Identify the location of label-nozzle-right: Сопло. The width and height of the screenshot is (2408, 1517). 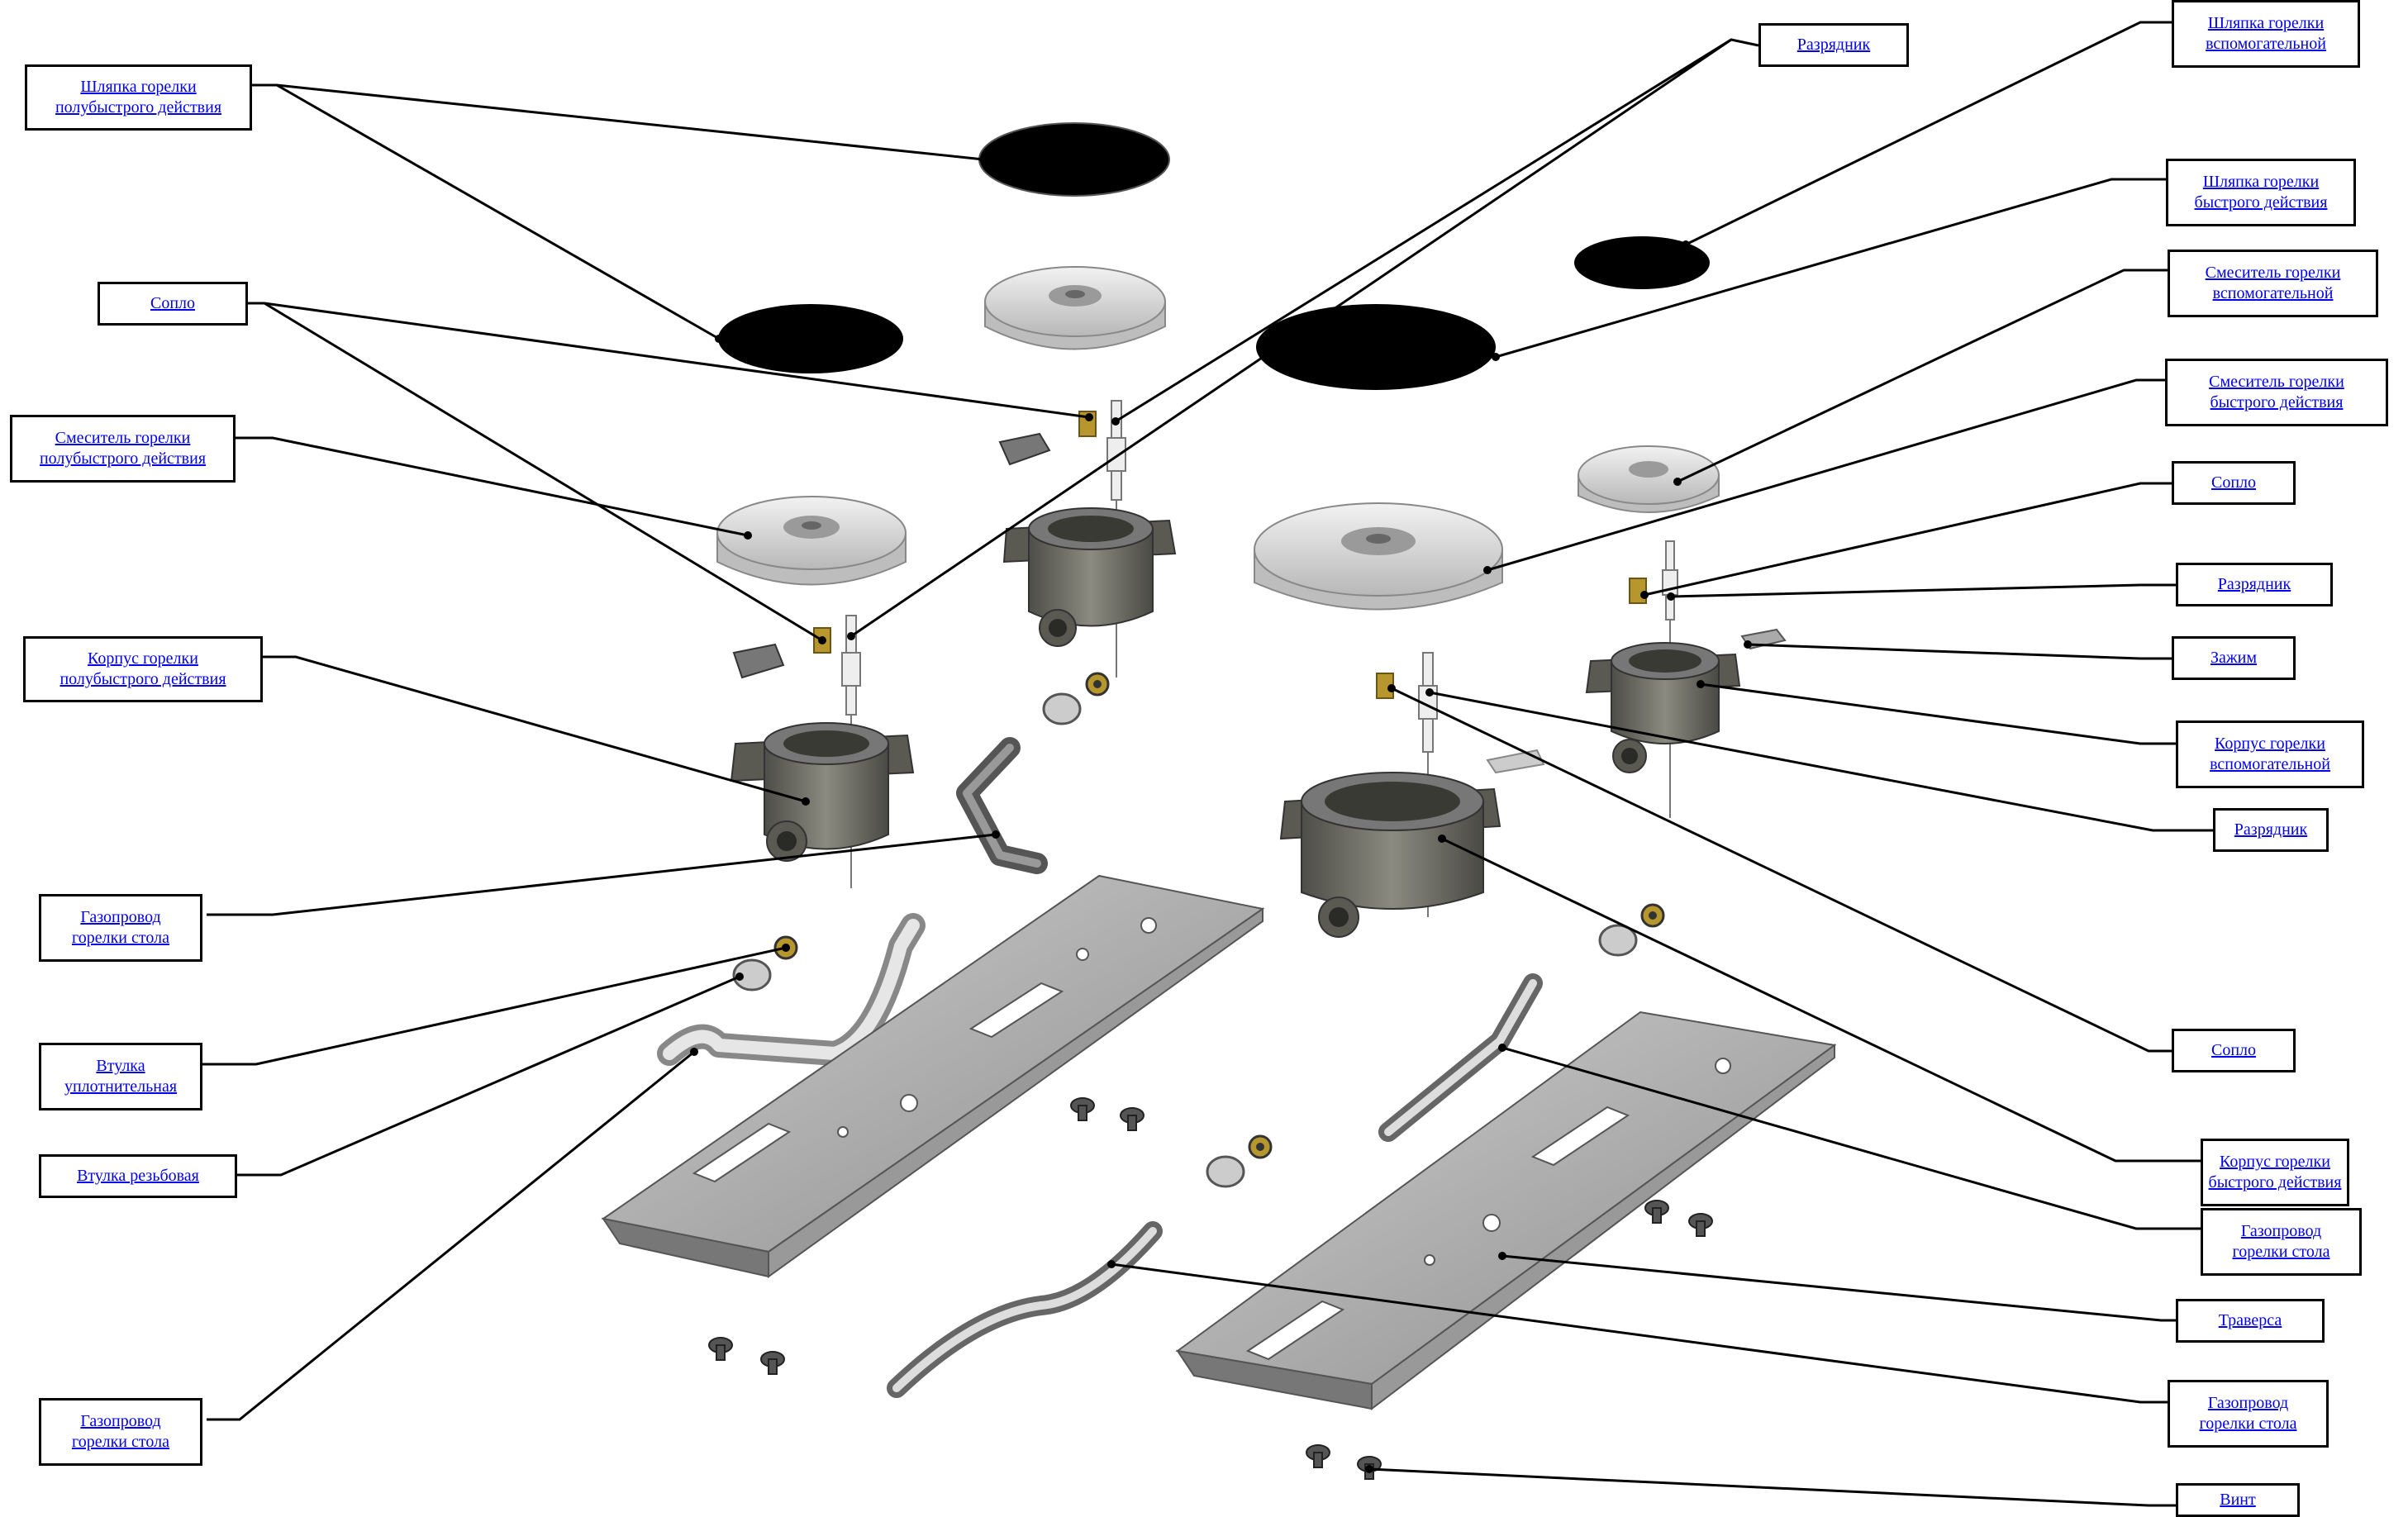
(2234, 483).